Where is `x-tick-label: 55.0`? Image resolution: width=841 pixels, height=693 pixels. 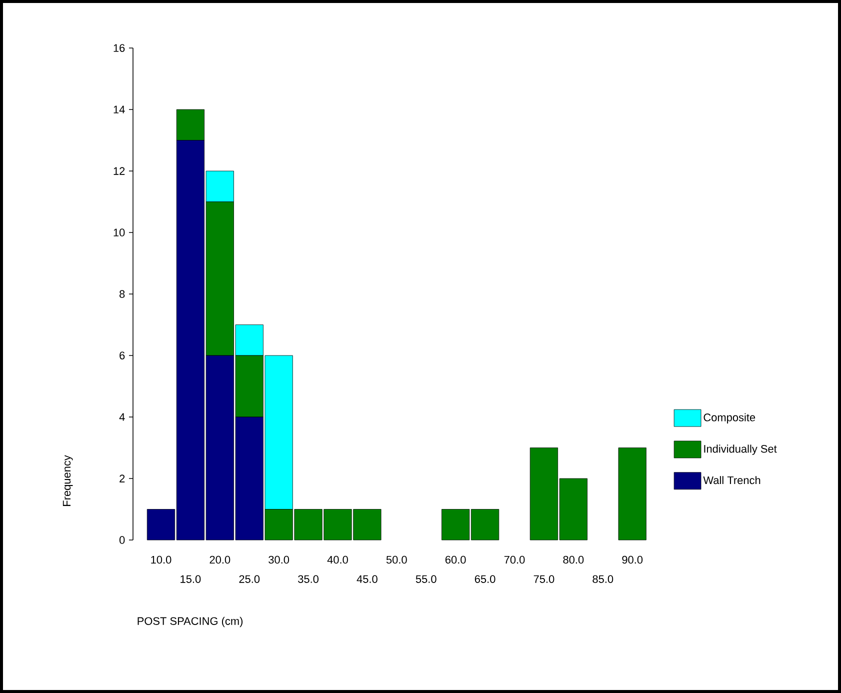
x-tick-label: 55.0 is located at coordinates (426, 579).